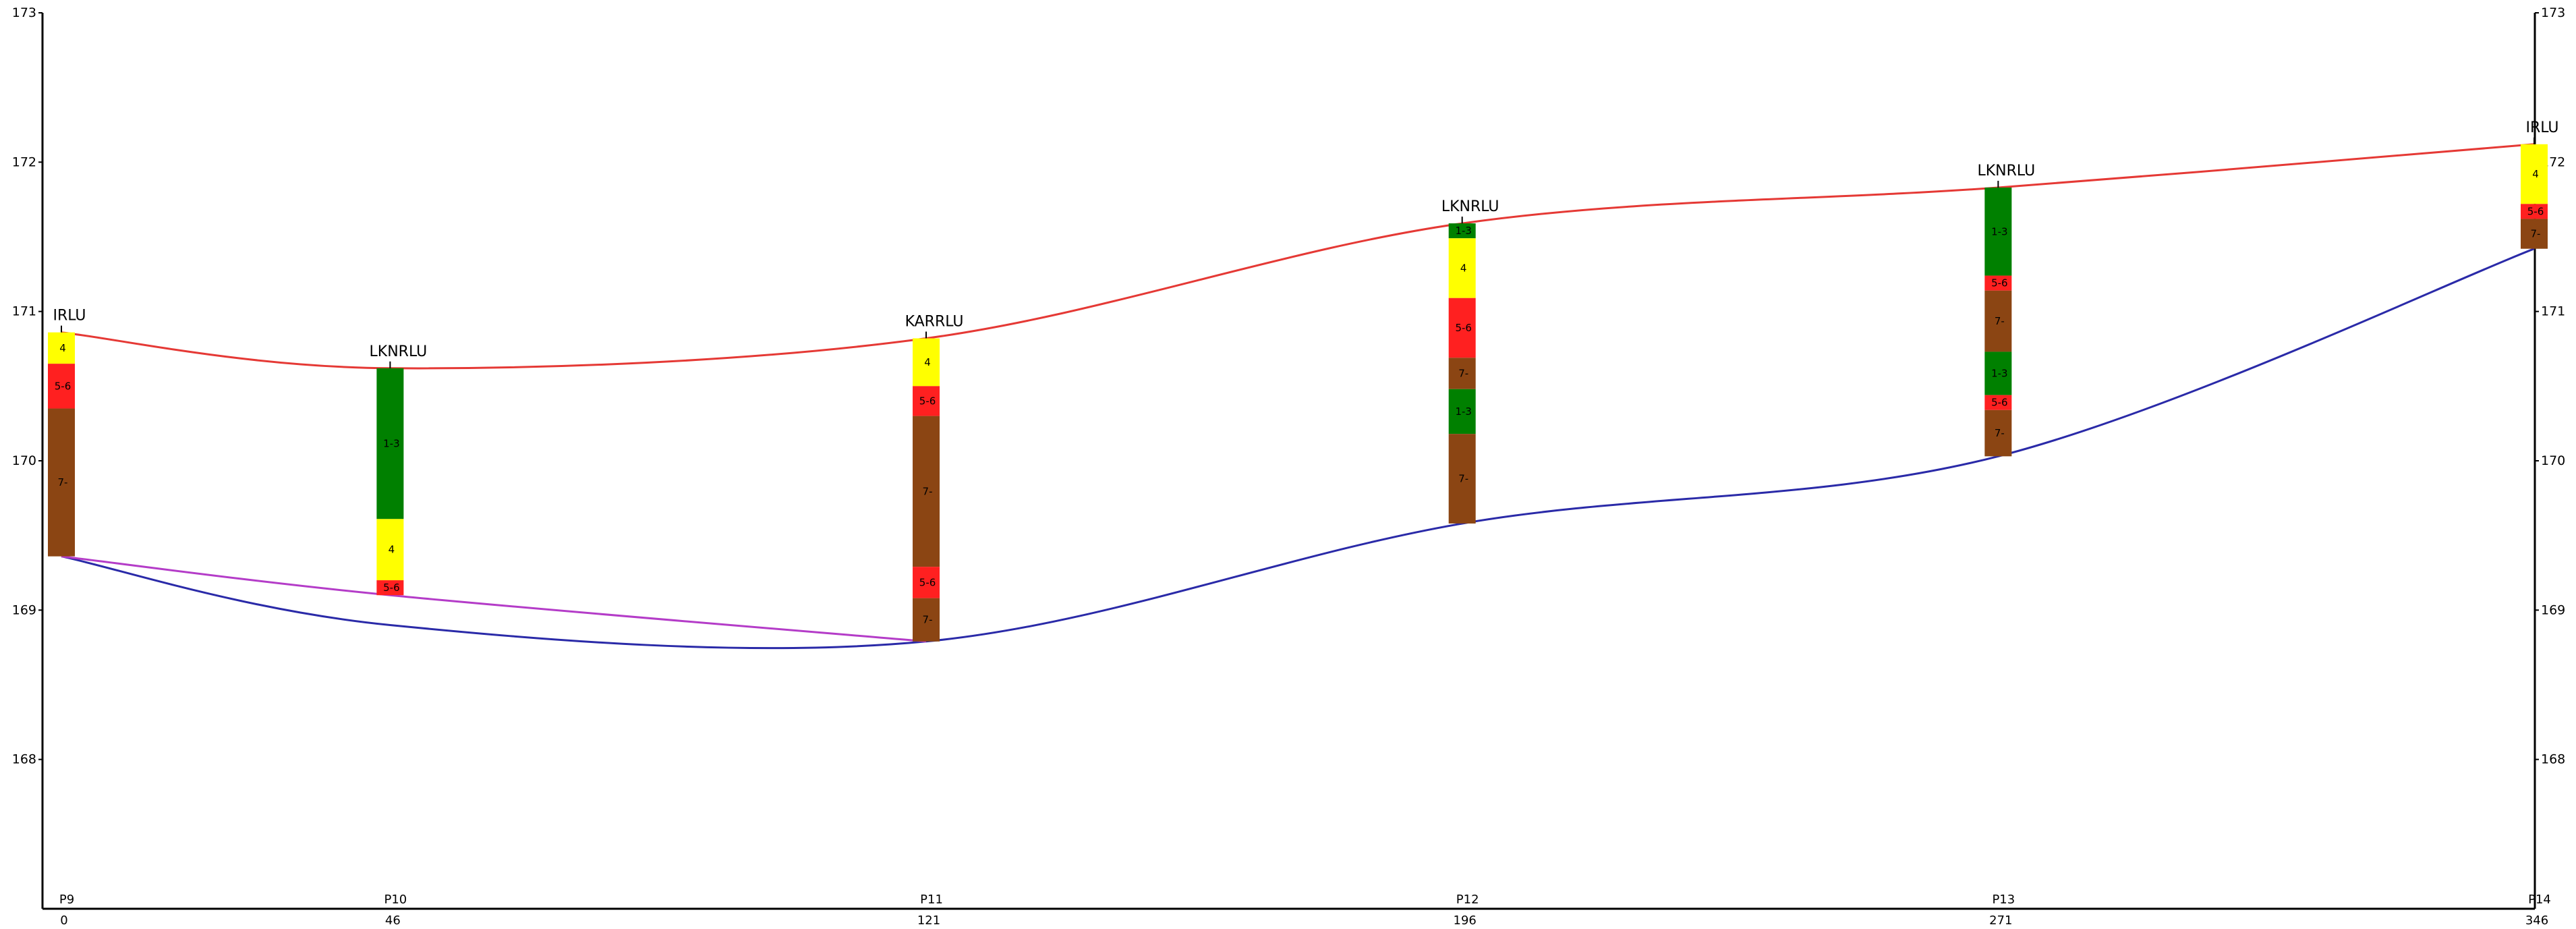  I want to click on station-name-label: P9, so click(66, 900).